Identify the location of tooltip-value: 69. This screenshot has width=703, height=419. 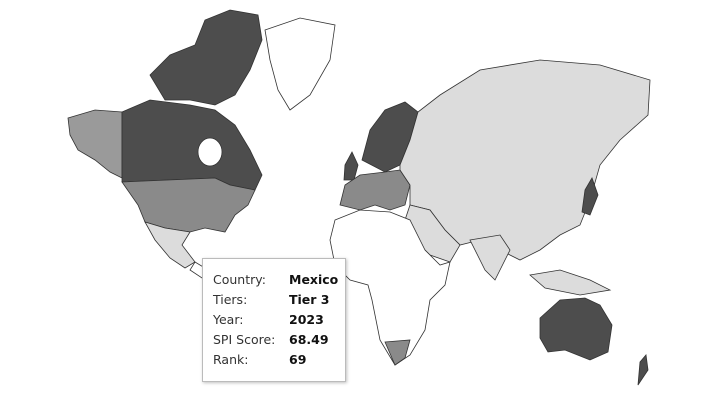
(298, 359).